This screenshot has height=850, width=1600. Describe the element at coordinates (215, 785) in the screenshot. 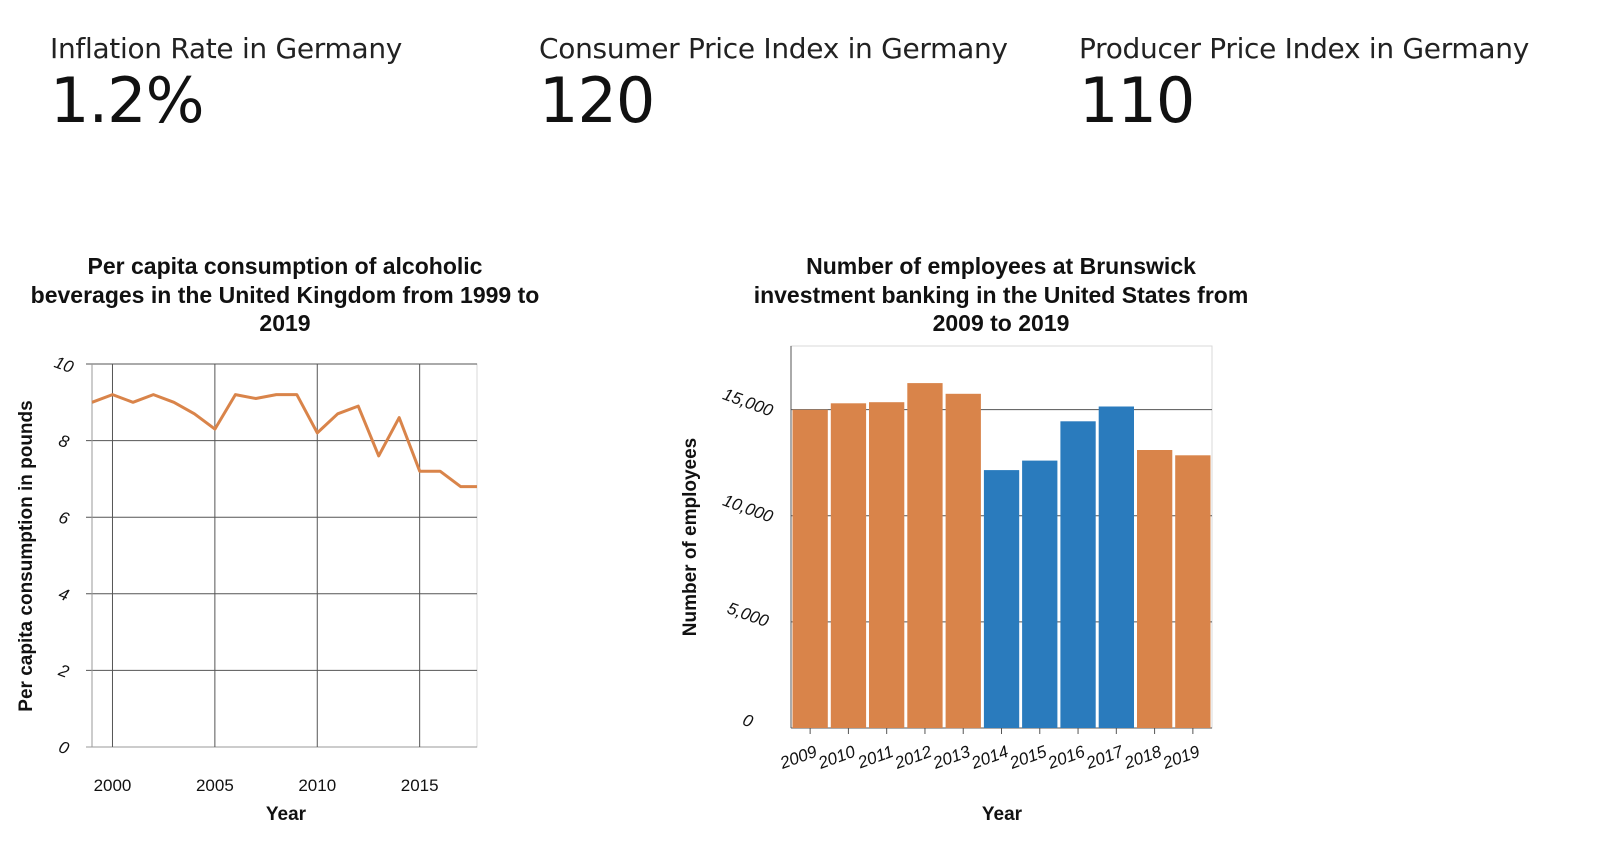

I see `x-tick-label: 2005` at that location.